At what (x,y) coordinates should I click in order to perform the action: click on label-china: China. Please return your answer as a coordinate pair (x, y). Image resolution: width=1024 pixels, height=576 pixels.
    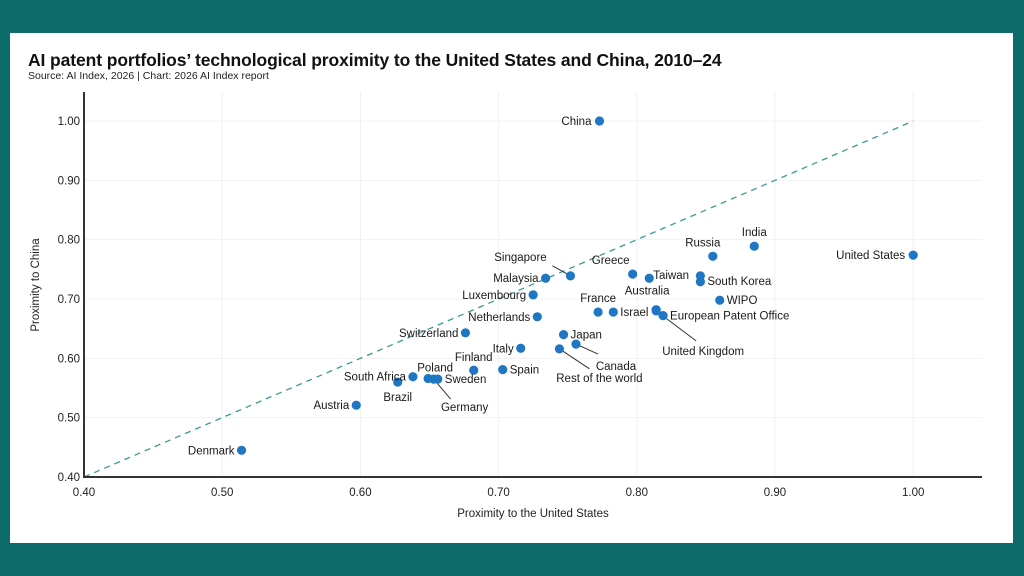
    Looking at the image, I should click on (576, 122).